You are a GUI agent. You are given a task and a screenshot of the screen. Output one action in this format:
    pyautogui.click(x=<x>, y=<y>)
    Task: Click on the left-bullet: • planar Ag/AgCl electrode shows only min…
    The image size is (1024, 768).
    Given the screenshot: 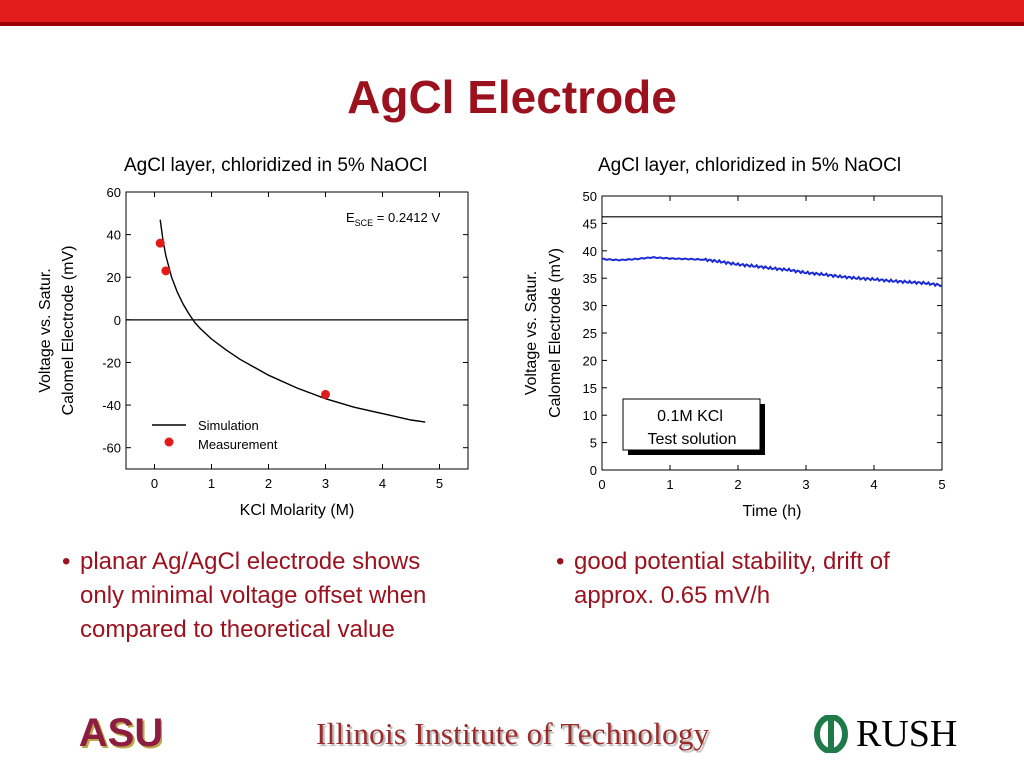 What is the action you would take?
    pyautogui.click(x=244, y=596)
    